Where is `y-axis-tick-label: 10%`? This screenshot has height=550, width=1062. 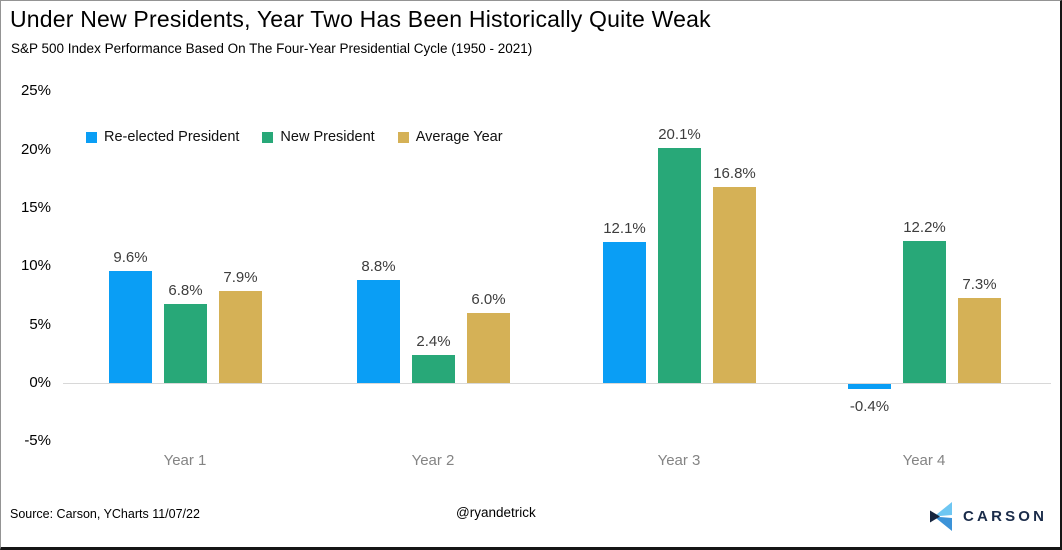
y-axis-tick-label: 10% is located at coordinates (35, 266).